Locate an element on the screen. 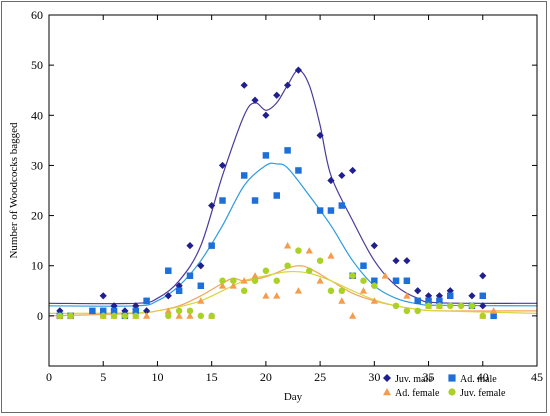 This screenshot has height=416, width=550. juv-male-legend-label: Juv. male is located at coordinates (414, 379).